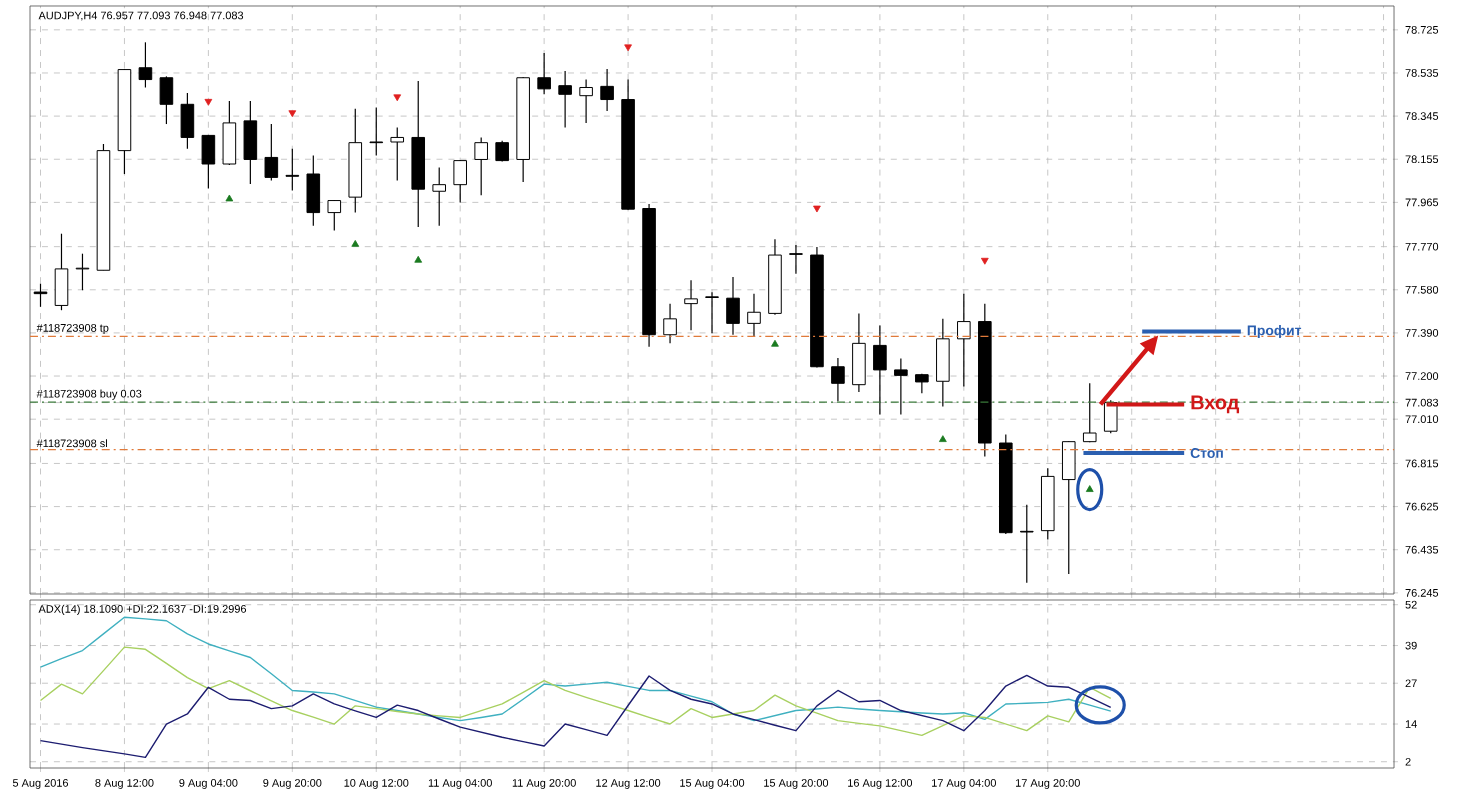  What do you see at coordinates (1215, 404) in the screenshot?
I see `annotation: Вход` at bounding box center [1215, 404].